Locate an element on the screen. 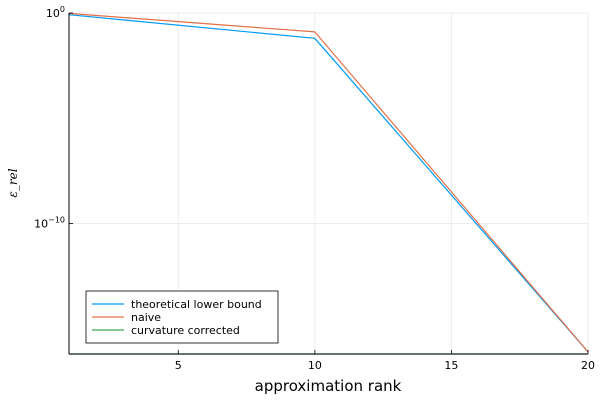 The image size is (600, 400). x-tick-label: 5 is located at coordinates (178, 365).